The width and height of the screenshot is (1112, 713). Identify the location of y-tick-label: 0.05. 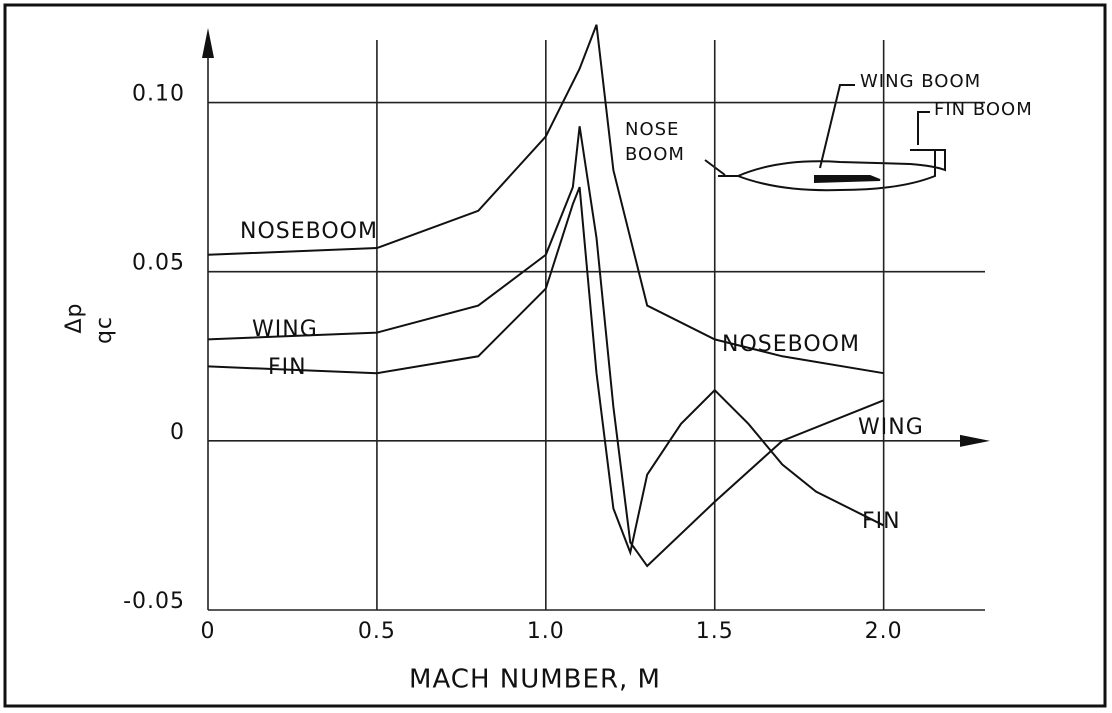
(158, 263).